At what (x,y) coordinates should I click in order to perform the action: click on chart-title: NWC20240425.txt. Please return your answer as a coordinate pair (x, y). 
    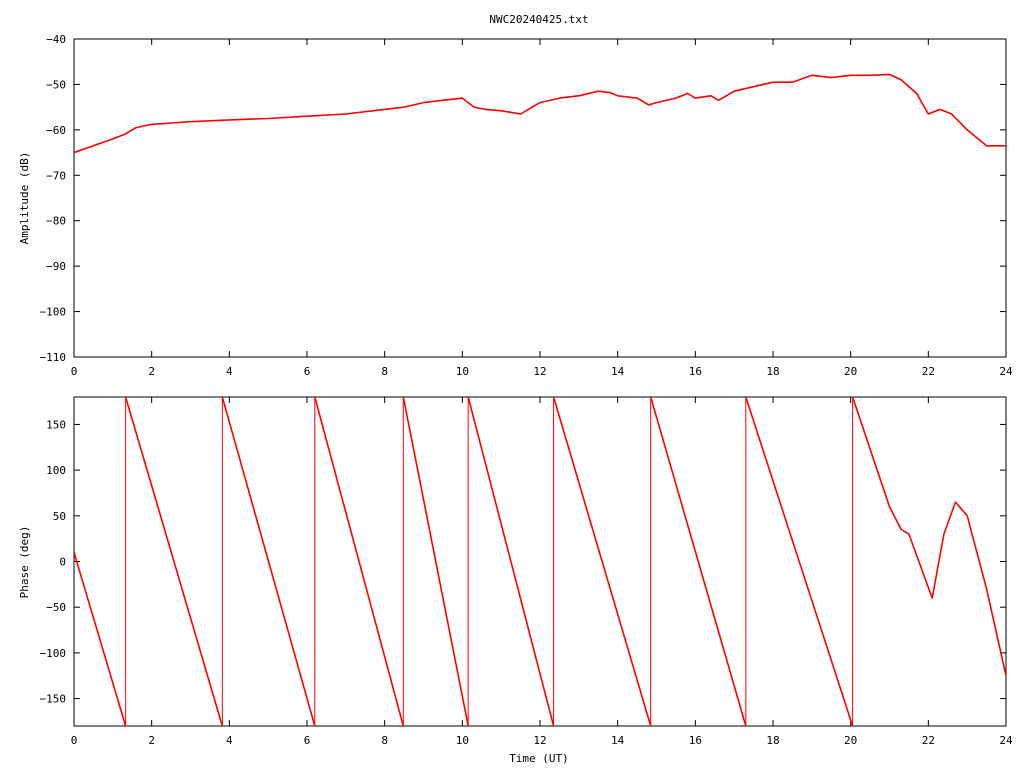
    Looking at the image, I should click on (538, 19).